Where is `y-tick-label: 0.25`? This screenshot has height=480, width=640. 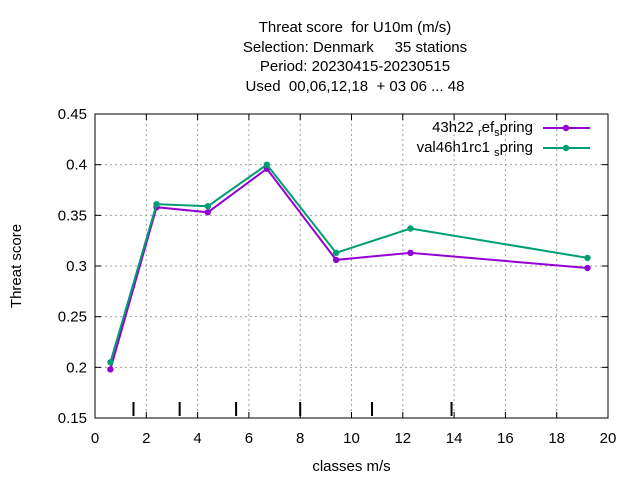 y-tick-label: 0.25 is located at coordinates (72, 317).